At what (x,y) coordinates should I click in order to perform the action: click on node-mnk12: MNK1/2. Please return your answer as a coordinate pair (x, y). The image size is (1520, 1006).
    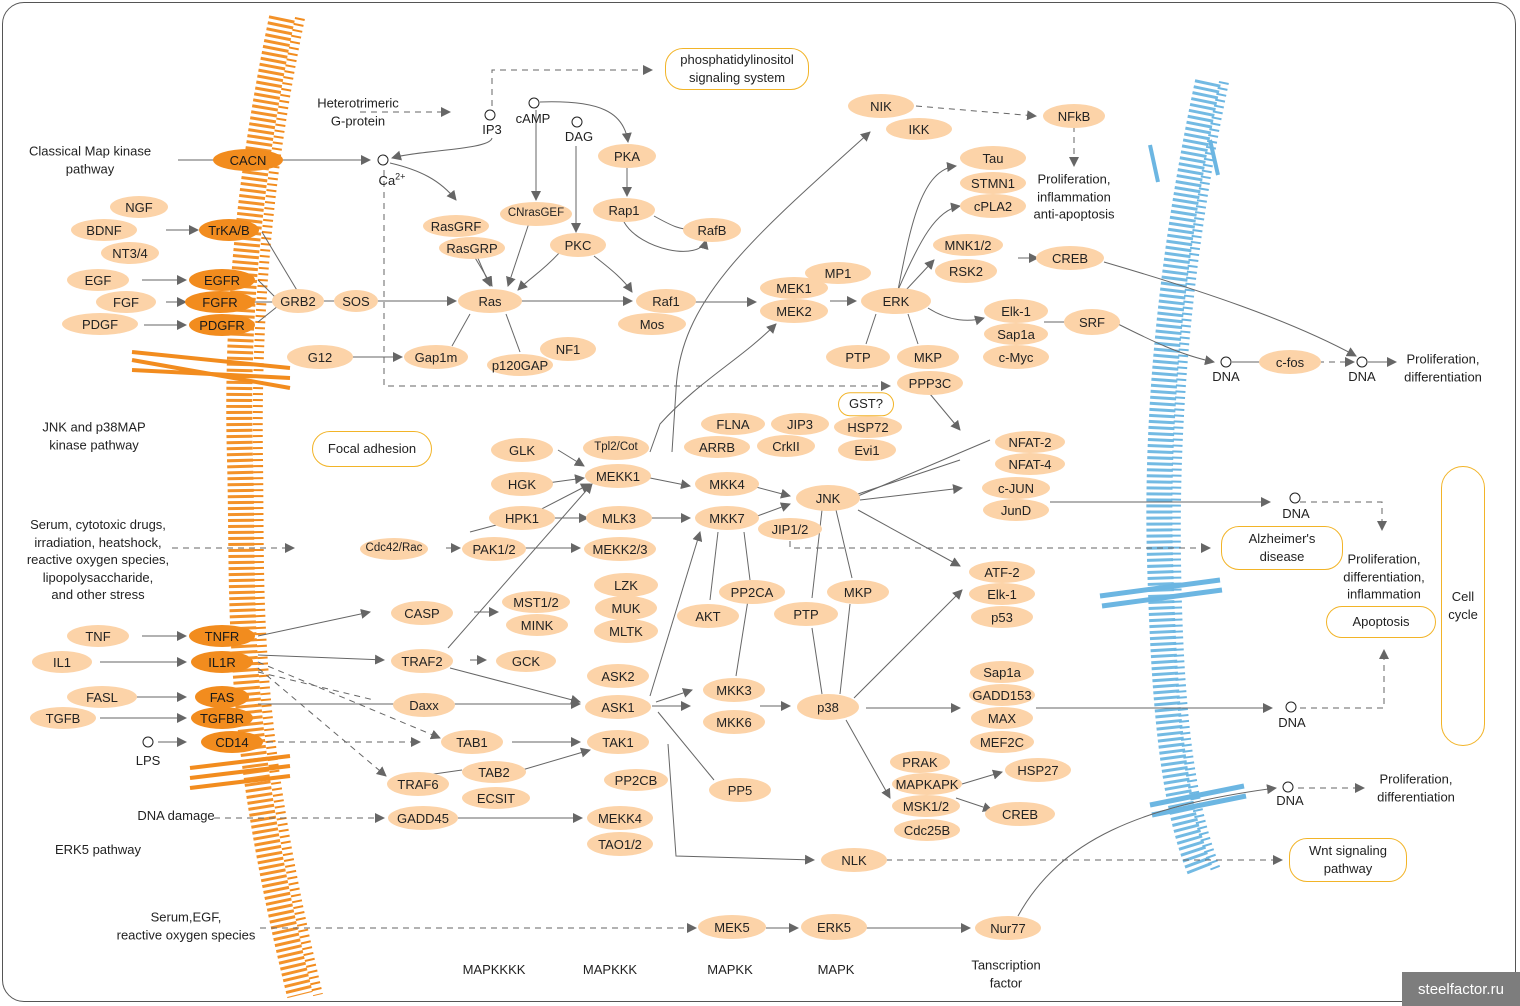
    Looking at the image, I should click on (968, 245).